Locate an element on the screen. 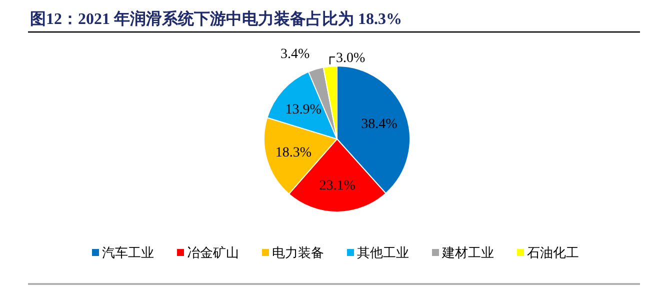 Image resolution: width=666 pixels, height=304 pixels. legend-label: 电力装备 is located at coordinates (298, 253).